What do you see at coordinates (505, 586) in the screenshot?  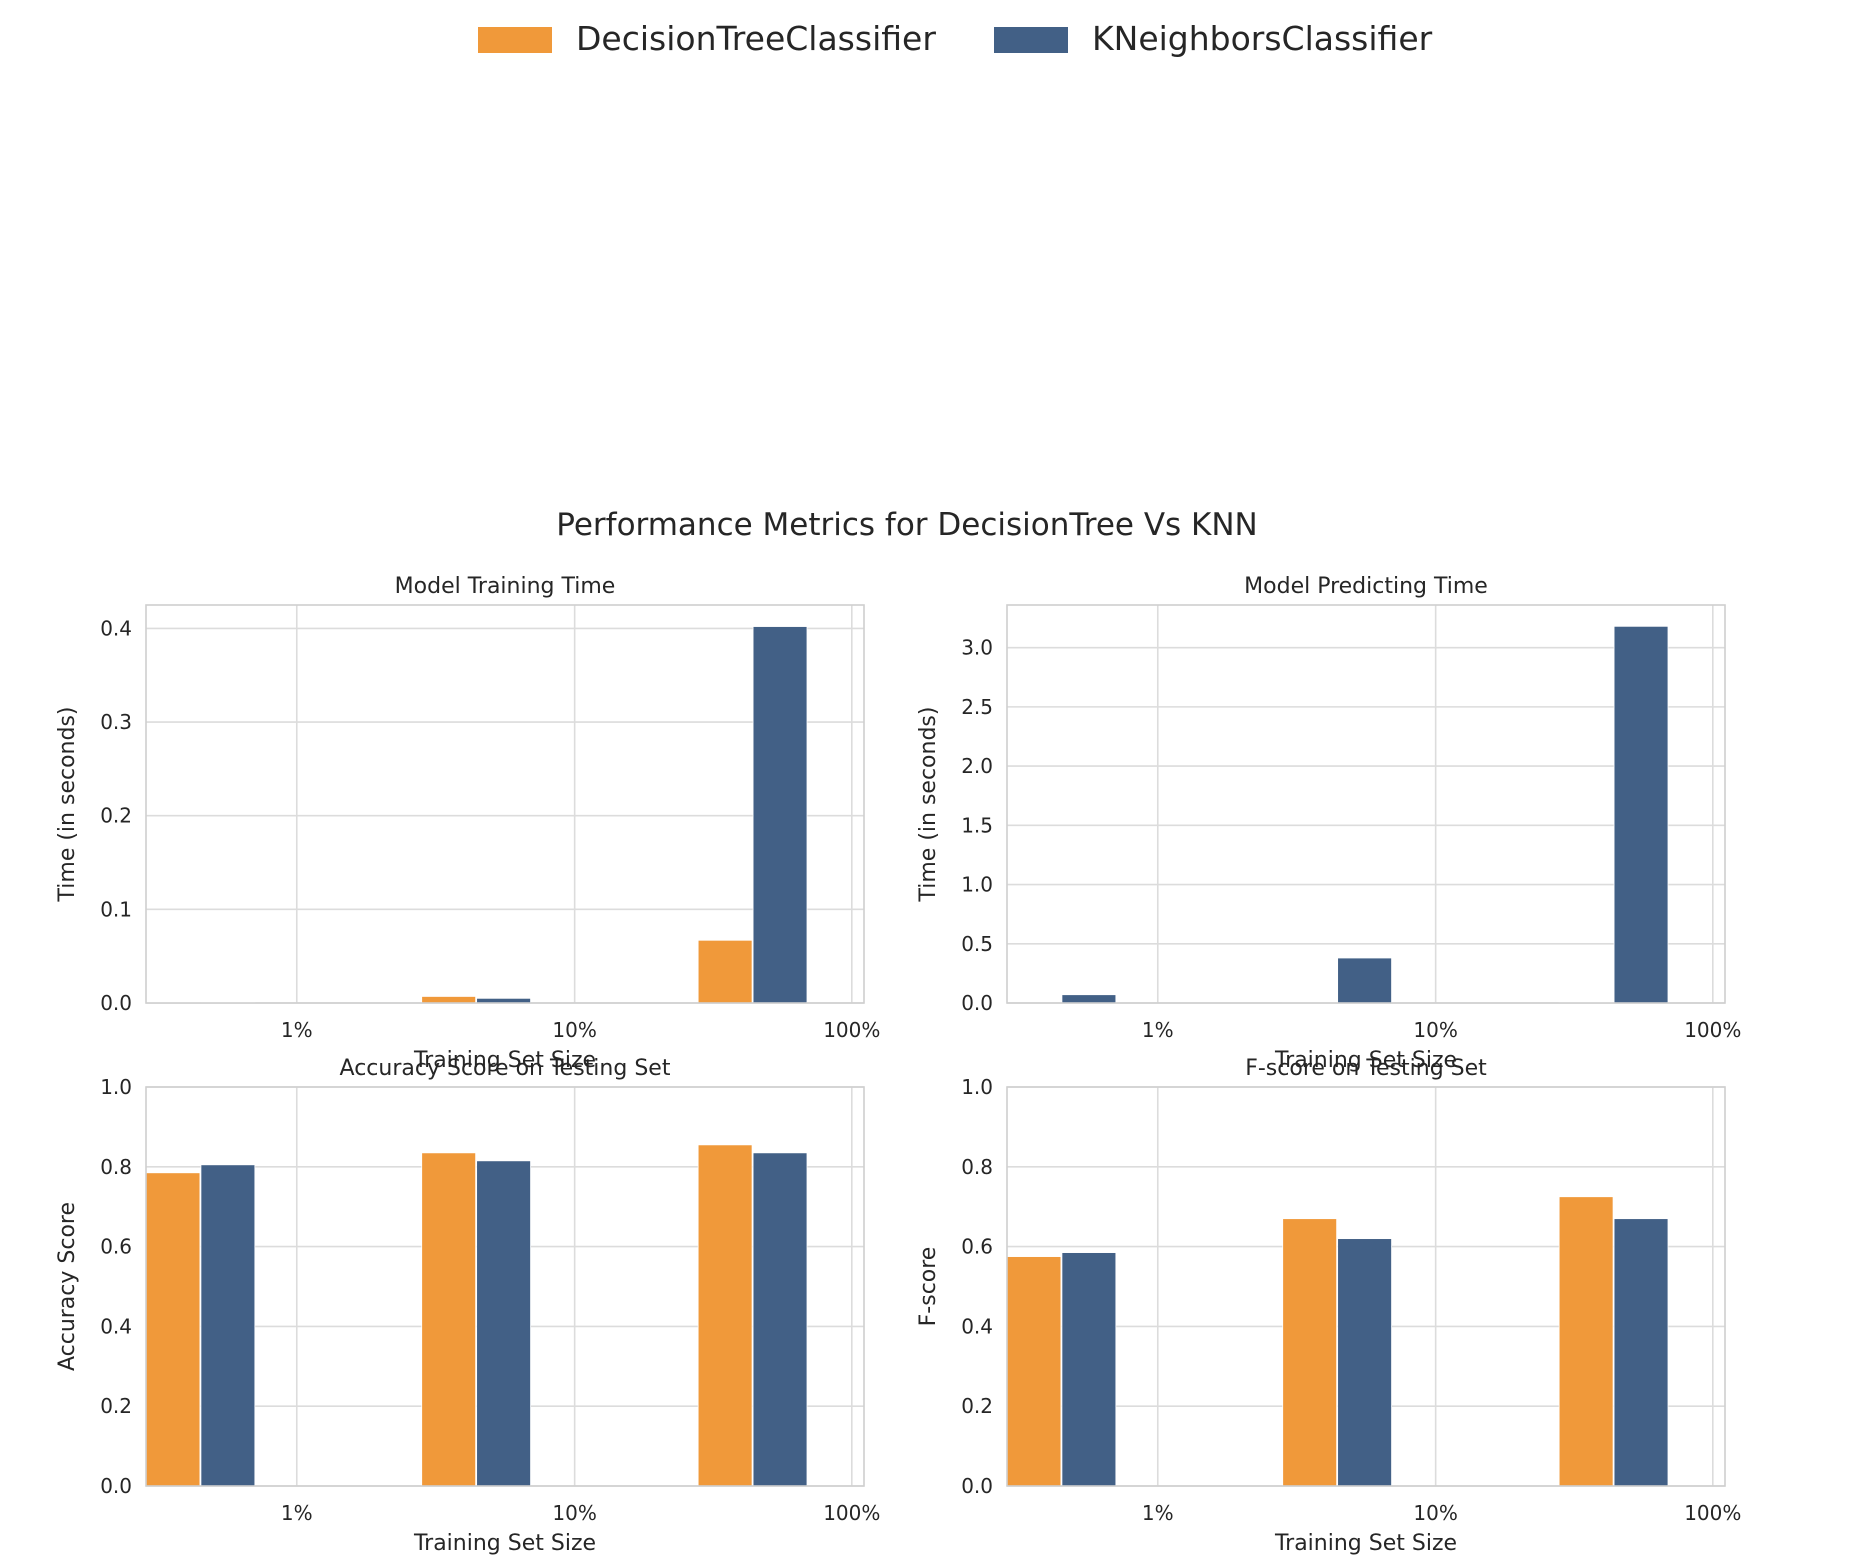 I see `chart-title: Model Training Time` at bounding box center [505, 586].